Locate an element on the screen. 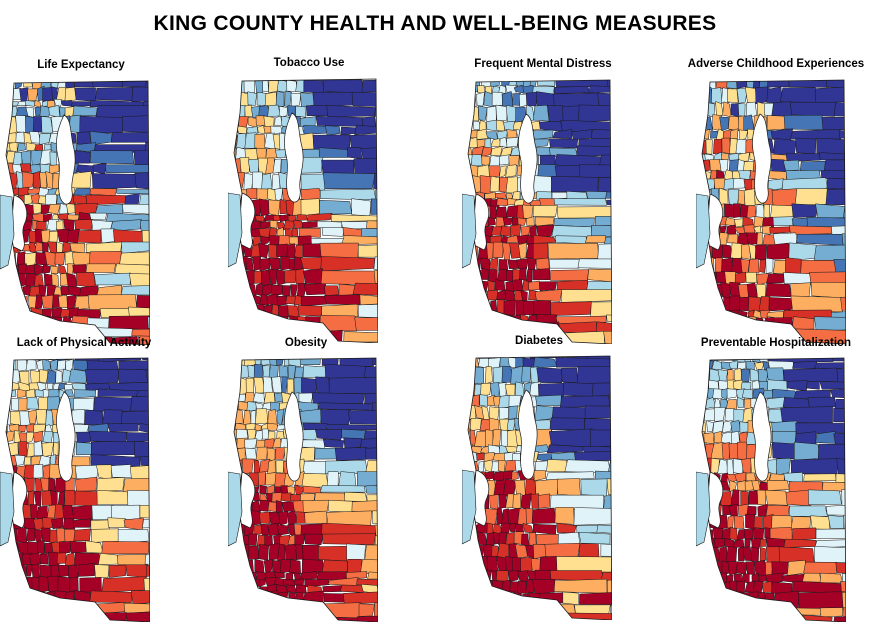 Image resolution: width=870 pixels, height=630 pixels. map-frequent-mental-distress is located at coordinates (537, 209).